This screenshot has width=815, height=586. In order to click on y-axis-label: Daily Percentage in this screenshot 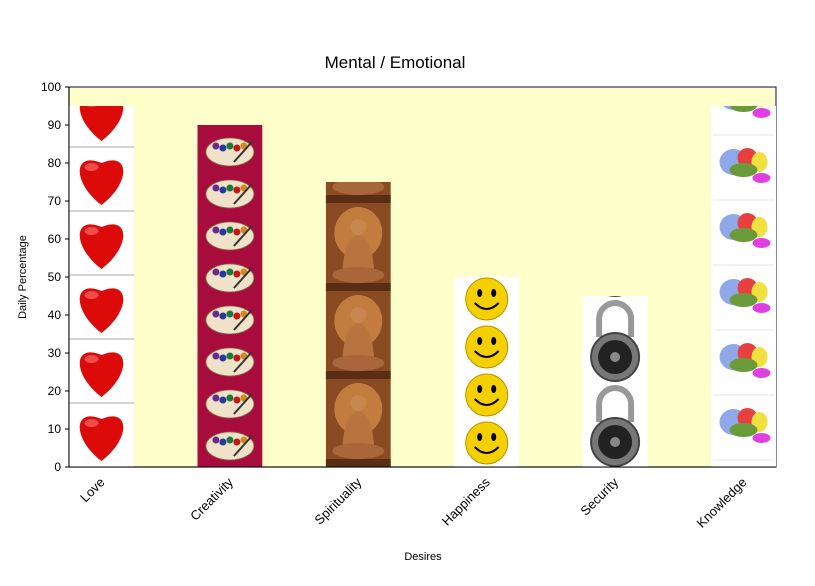, I will do `click(23, 277)`.